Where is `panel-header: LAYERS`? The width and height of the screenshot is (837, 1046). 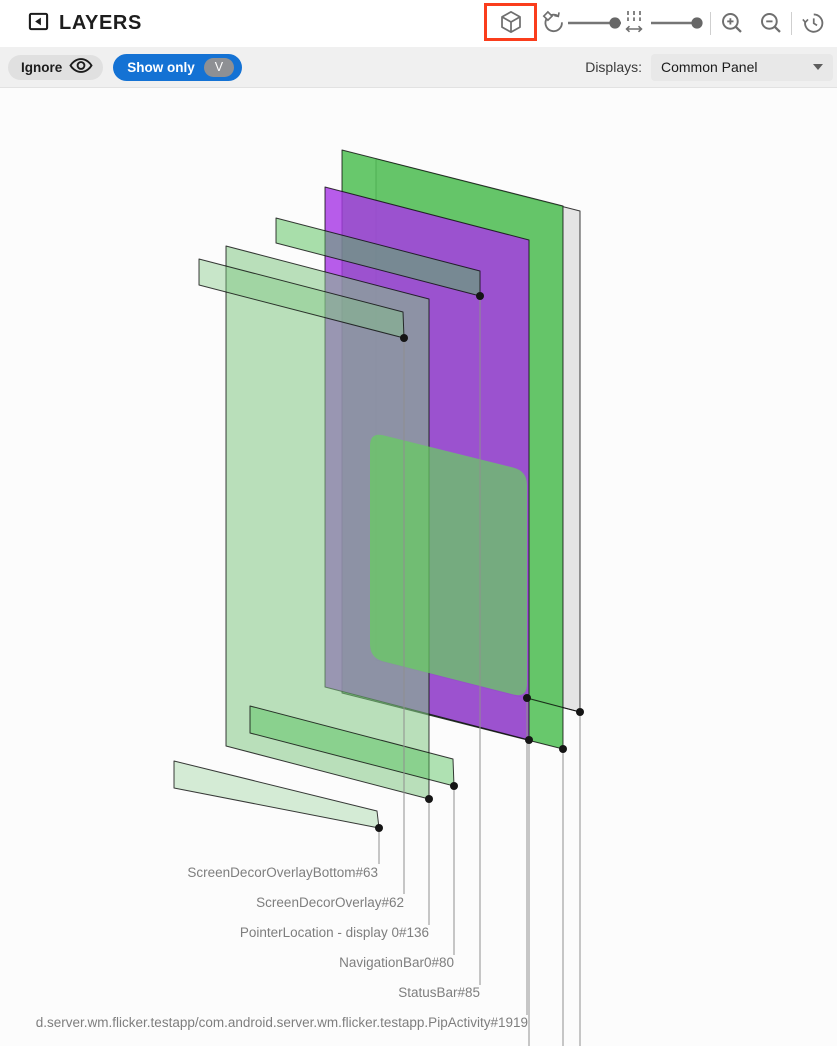 panel-header: LAYERS is located at coordinates (418, 23).